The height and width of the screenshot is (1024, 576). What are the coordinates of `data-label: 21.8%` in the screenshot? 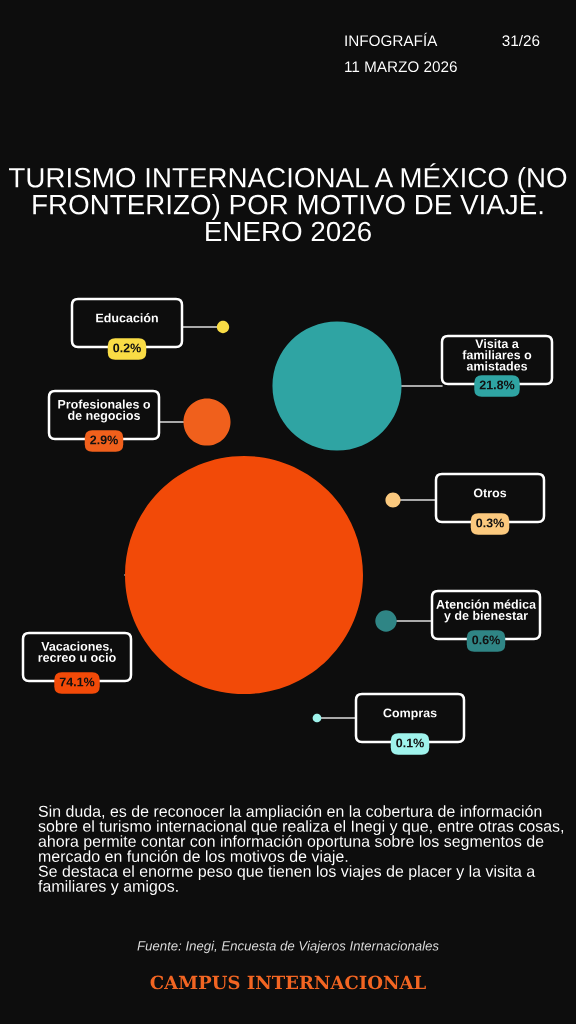 It's located at (497, 385).